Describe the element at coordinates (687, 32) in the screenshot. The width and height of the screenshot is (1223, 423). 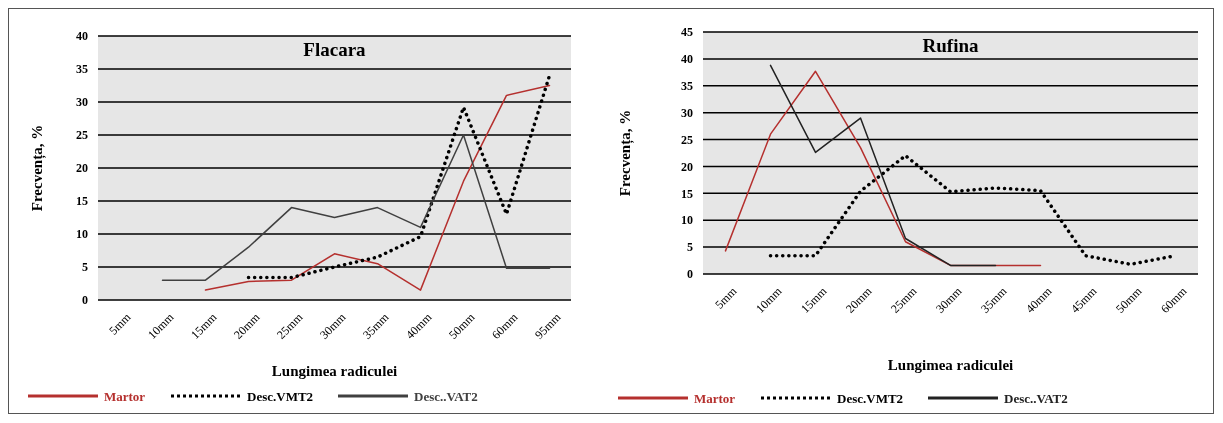
I see `y-tick-label: 45` at that location.